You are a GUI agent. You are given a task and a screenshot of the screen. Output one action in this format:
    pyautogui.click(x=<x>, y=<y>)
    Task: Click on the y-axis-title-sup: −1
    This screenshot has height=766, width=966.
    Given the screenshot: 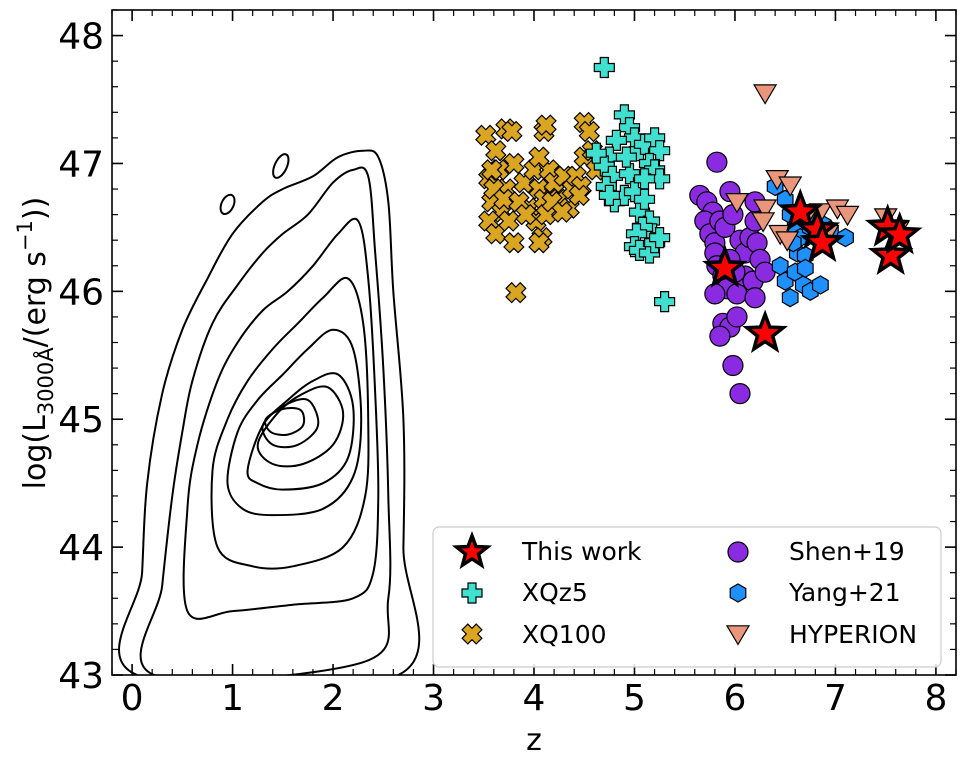 What is the action you would take?
    pyautogui.click(x=25, y=235)
    